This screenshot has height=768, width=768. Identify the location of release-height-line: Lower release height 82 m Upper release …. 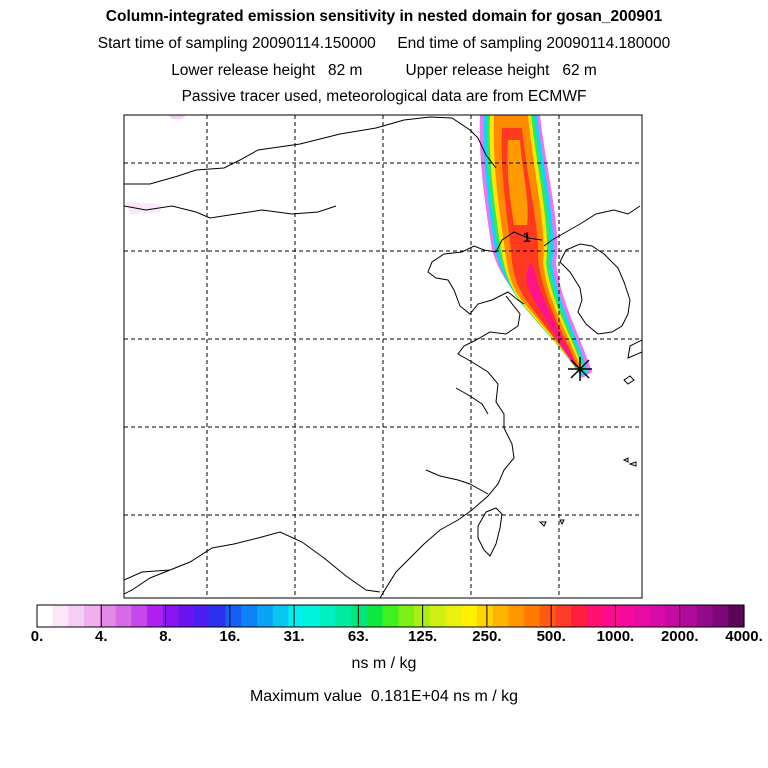
(384, 70).